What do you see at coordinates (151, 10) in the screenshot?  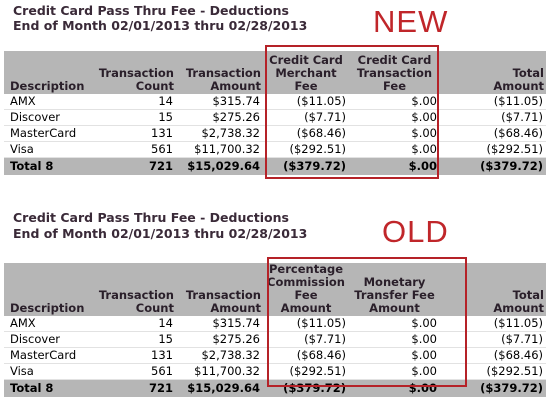 I see `new-report-title: Credit Card Pass Thru Fee - Deductions` at bounding box center [151, 10].